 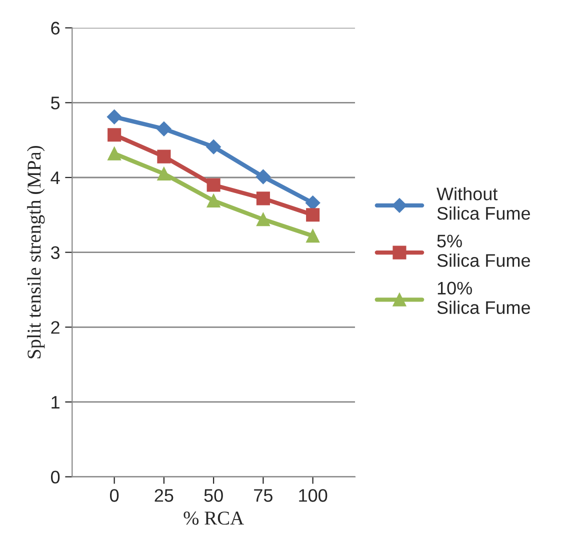 What do you see at coordinates (263, 495) in the screenshot?
I see `x-tick-label: 75` at bounding box center [263, 495].